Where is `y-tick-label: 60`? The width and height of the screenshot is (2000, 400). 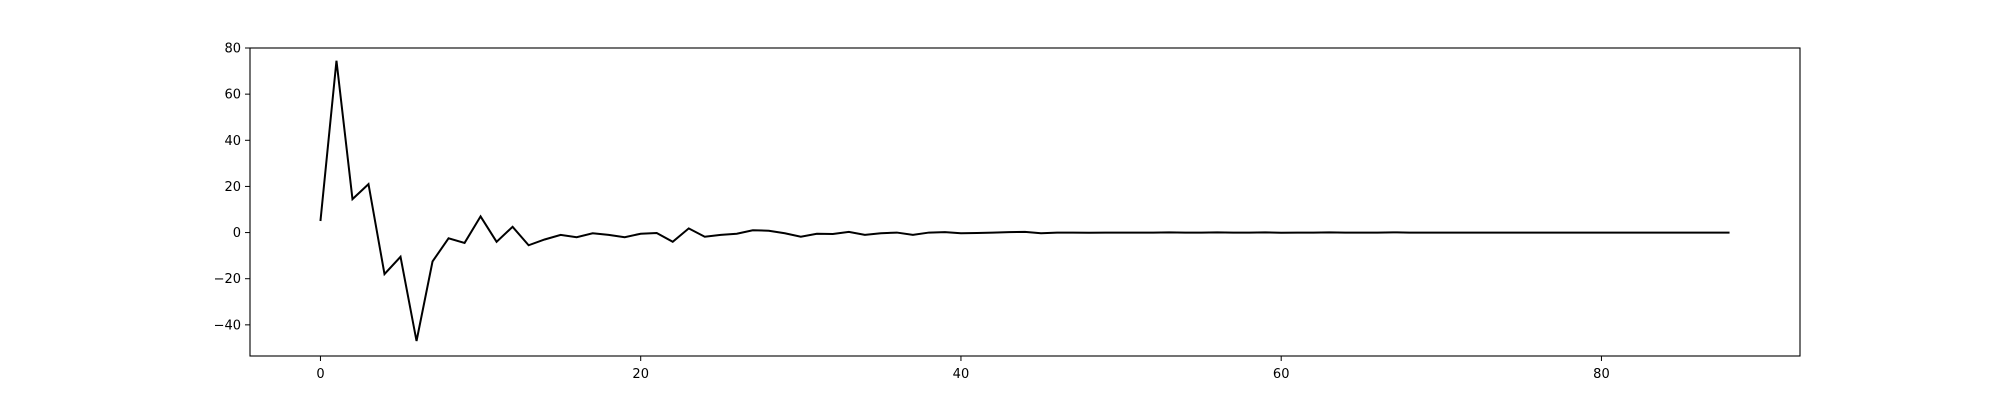 y-tick-label: 60 is located at coordinates (232, 95).